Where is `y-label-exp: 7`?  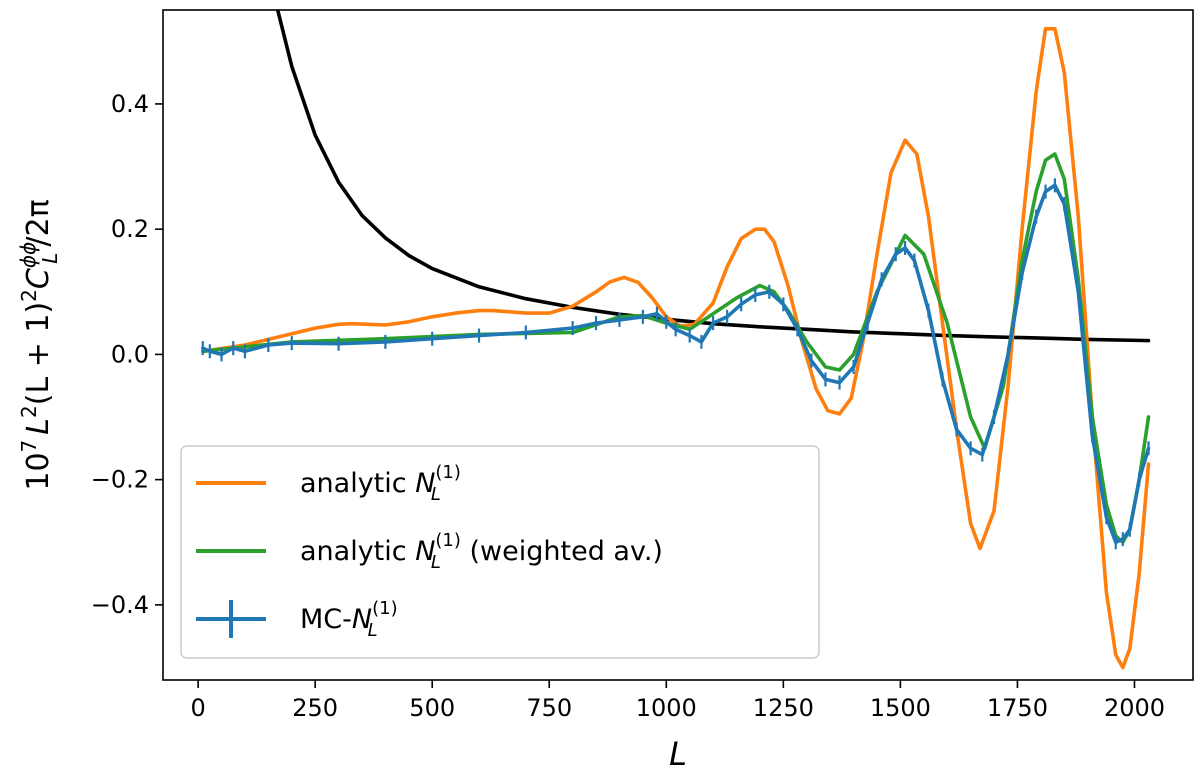 y-label-exp: 7 is located at coordinates (29, 446).